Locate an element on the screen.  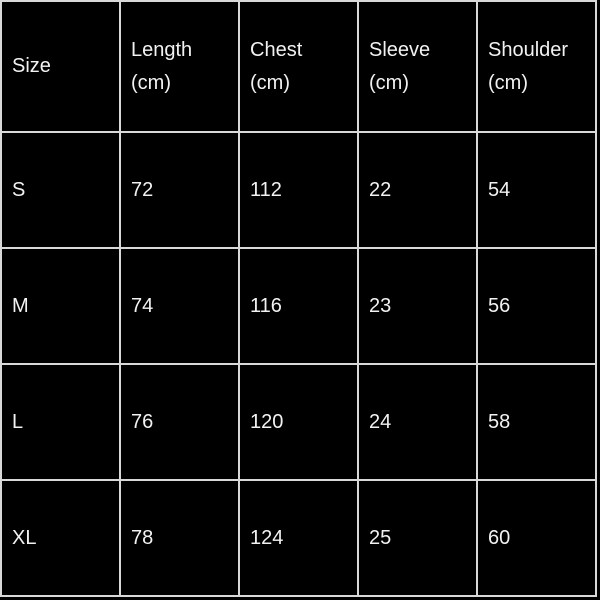
cell-chest: 124 is located at coordinates (298, 538).